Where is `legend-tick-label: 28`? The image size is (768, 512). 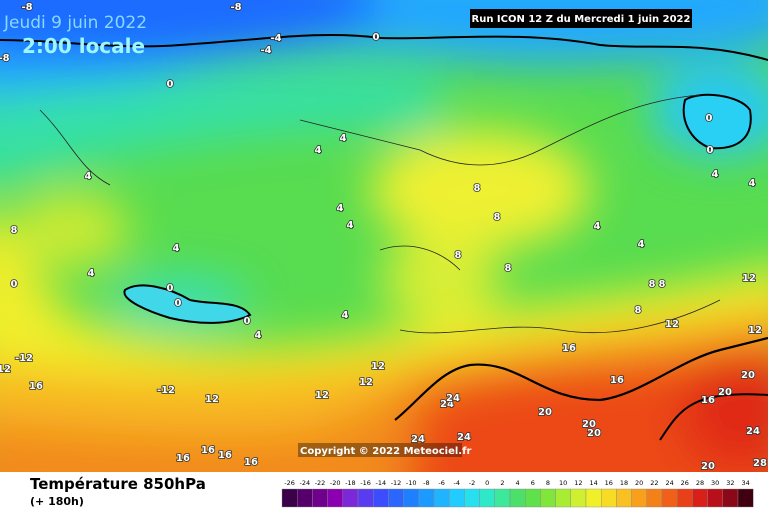 legend-tick-label: 28 is located at coordinates (700, 483).